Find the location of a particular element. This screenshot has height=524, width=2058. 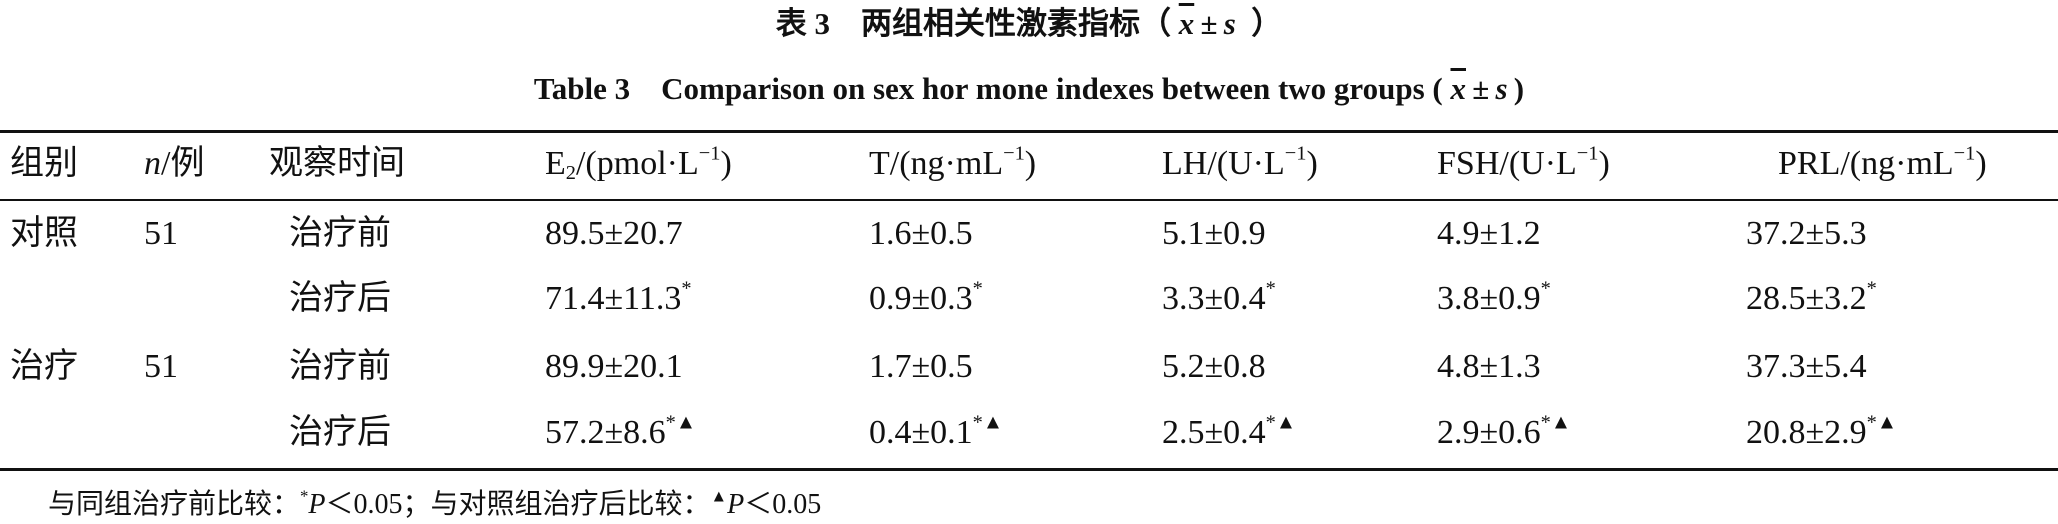

value-text: 4.8±1.3 is located at coordinates (1489, 366).